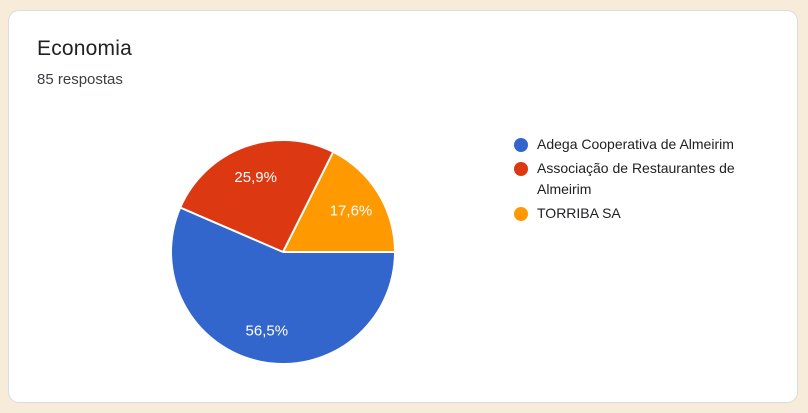 This screenshot has height=413, width=808. What do you see at coordinates (351, 210) in the screenshot?
I see `slice-percent-label: 17,6%` at bounding box center [351, 210].